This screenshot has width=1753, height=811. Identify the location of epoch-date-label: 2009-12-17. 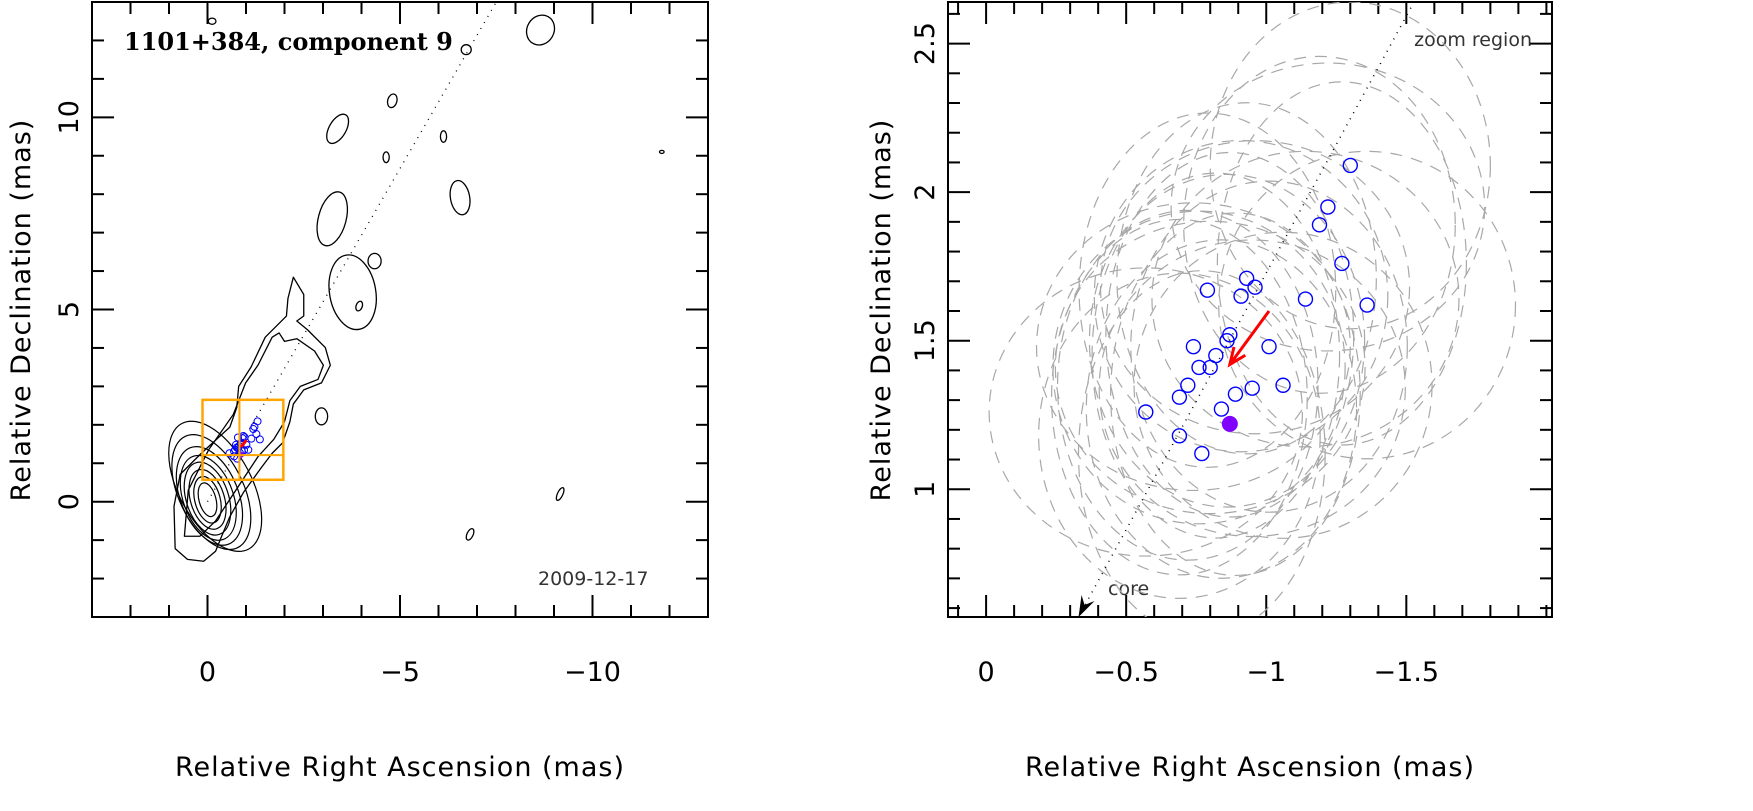
(593, 579).